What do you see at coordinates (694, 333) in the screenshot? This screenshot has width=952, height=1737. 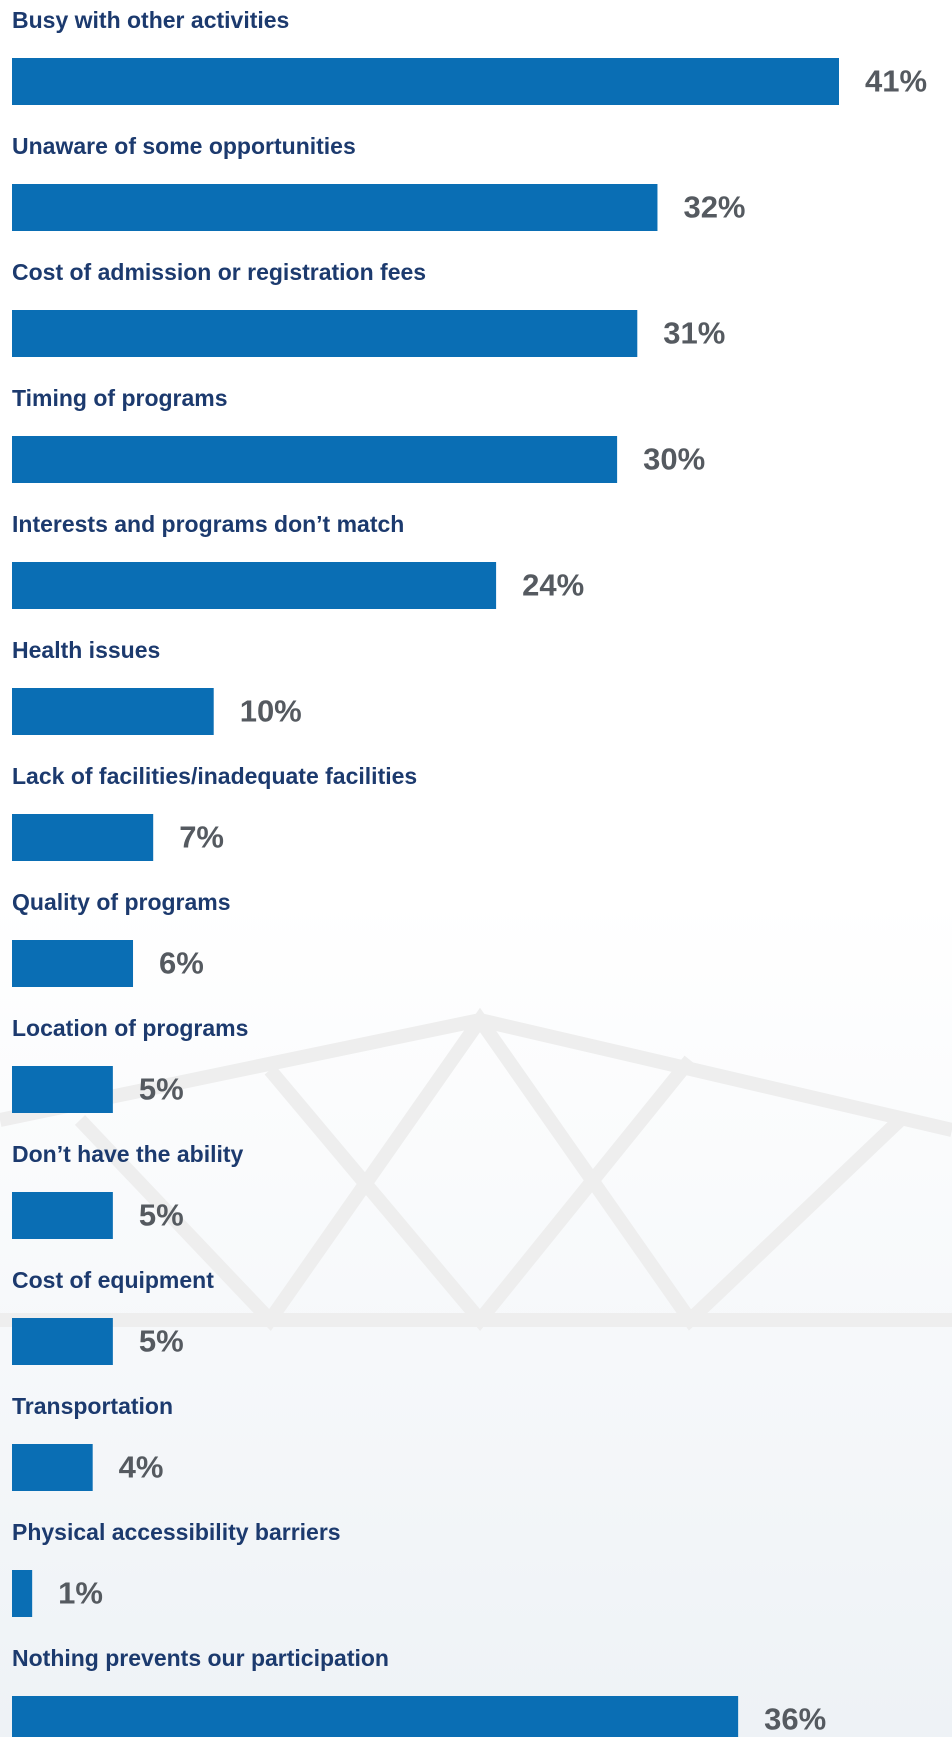 I see `value-label: 31%` at bounding box center [694, 333].